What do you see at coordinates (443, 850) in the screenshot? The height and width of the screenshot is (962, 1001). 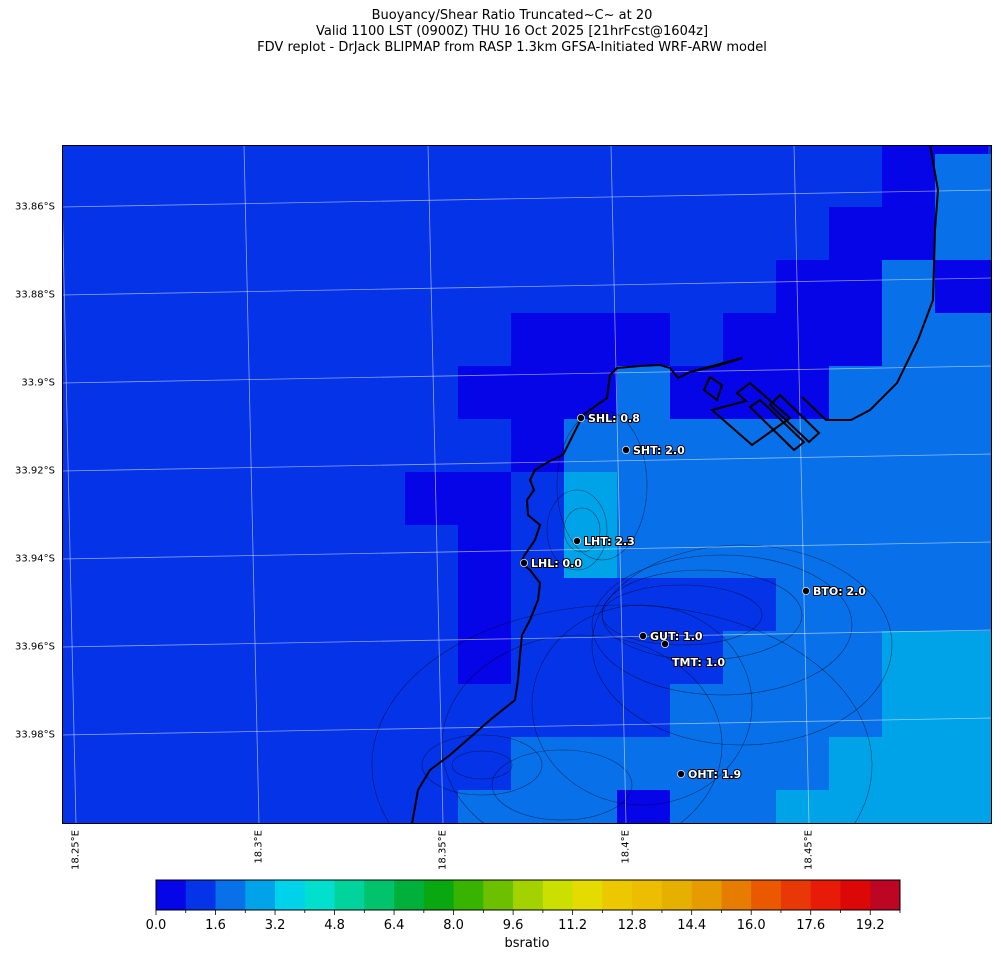 I see `lon-tick: 18.35°E` at bounding box center [443, 850].